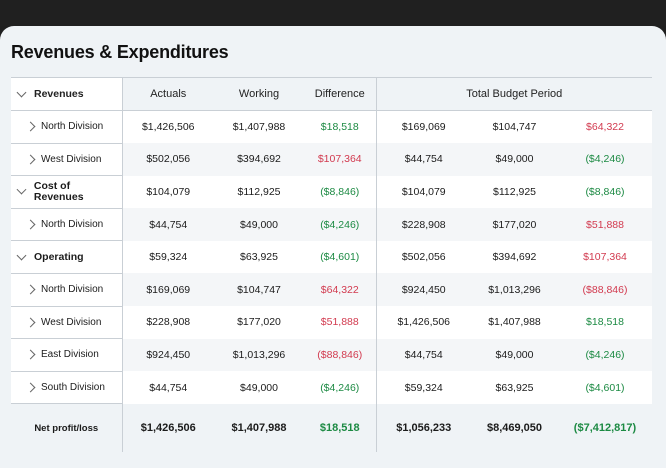  I want to click on cell-difference: $18,518, so click(340, 127).